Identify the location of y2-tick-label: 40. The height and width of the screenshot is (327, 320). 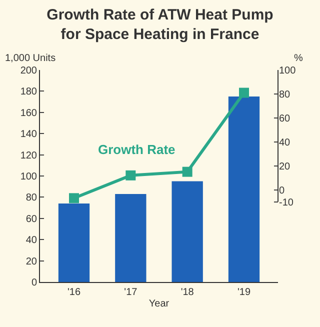
(285, 142).